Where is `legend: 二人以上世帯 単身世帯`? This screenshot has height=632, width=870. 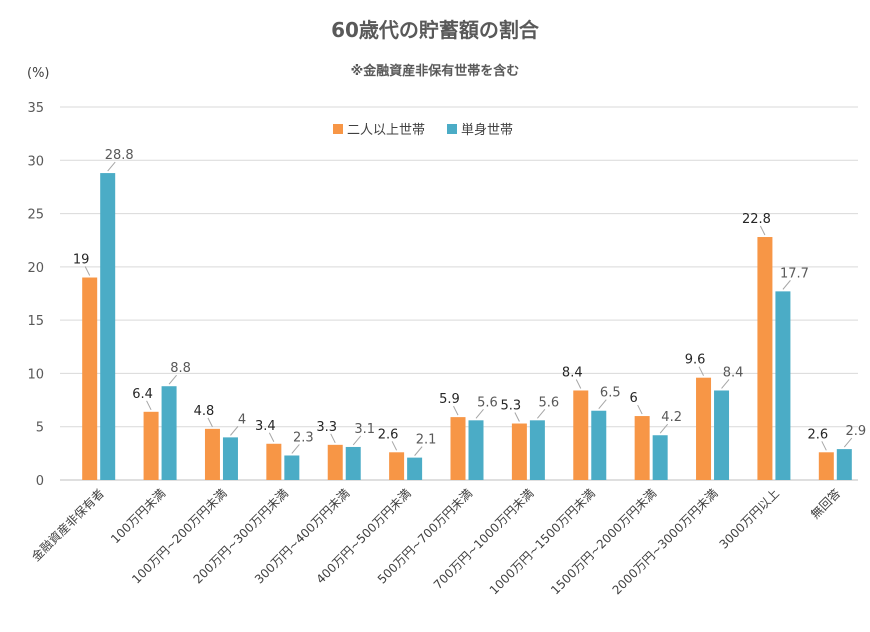
legend: 二人以上世帯 単身世帯 is located at coordinates (423, 130).